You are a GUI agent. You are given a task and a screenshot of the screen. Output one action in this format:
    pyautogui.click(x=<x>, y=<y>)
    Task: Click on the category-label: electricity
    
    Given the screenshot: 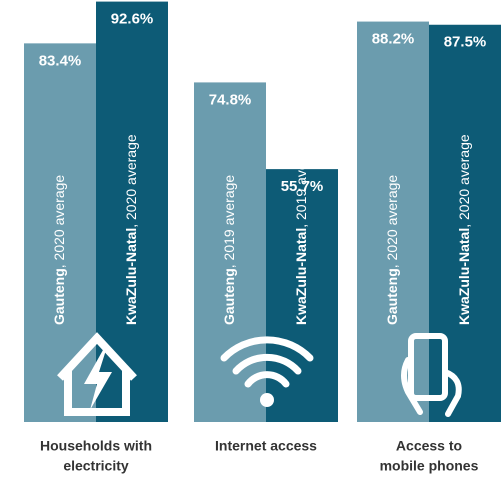 What is the action you would take?
    pyautogui.click(x=96, y=466)
    